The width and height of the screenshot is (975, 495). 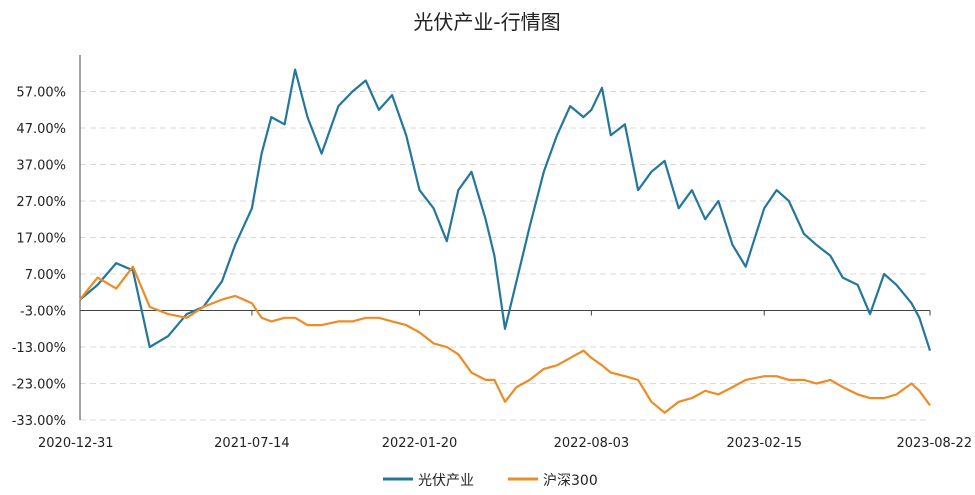 What do you see at coordinates (43, 312) in the screenshot?
I see `y-tick-label: -3.00%` at bounding box center [43, 312].